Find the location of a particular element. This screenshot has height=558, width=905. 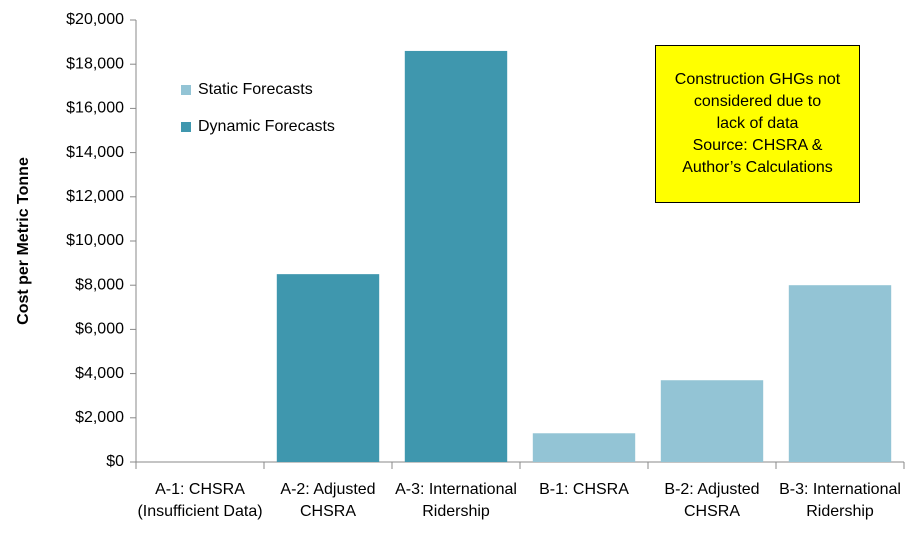

annotation-line: Source: CHSRA & is located at coordinates (757, 145).